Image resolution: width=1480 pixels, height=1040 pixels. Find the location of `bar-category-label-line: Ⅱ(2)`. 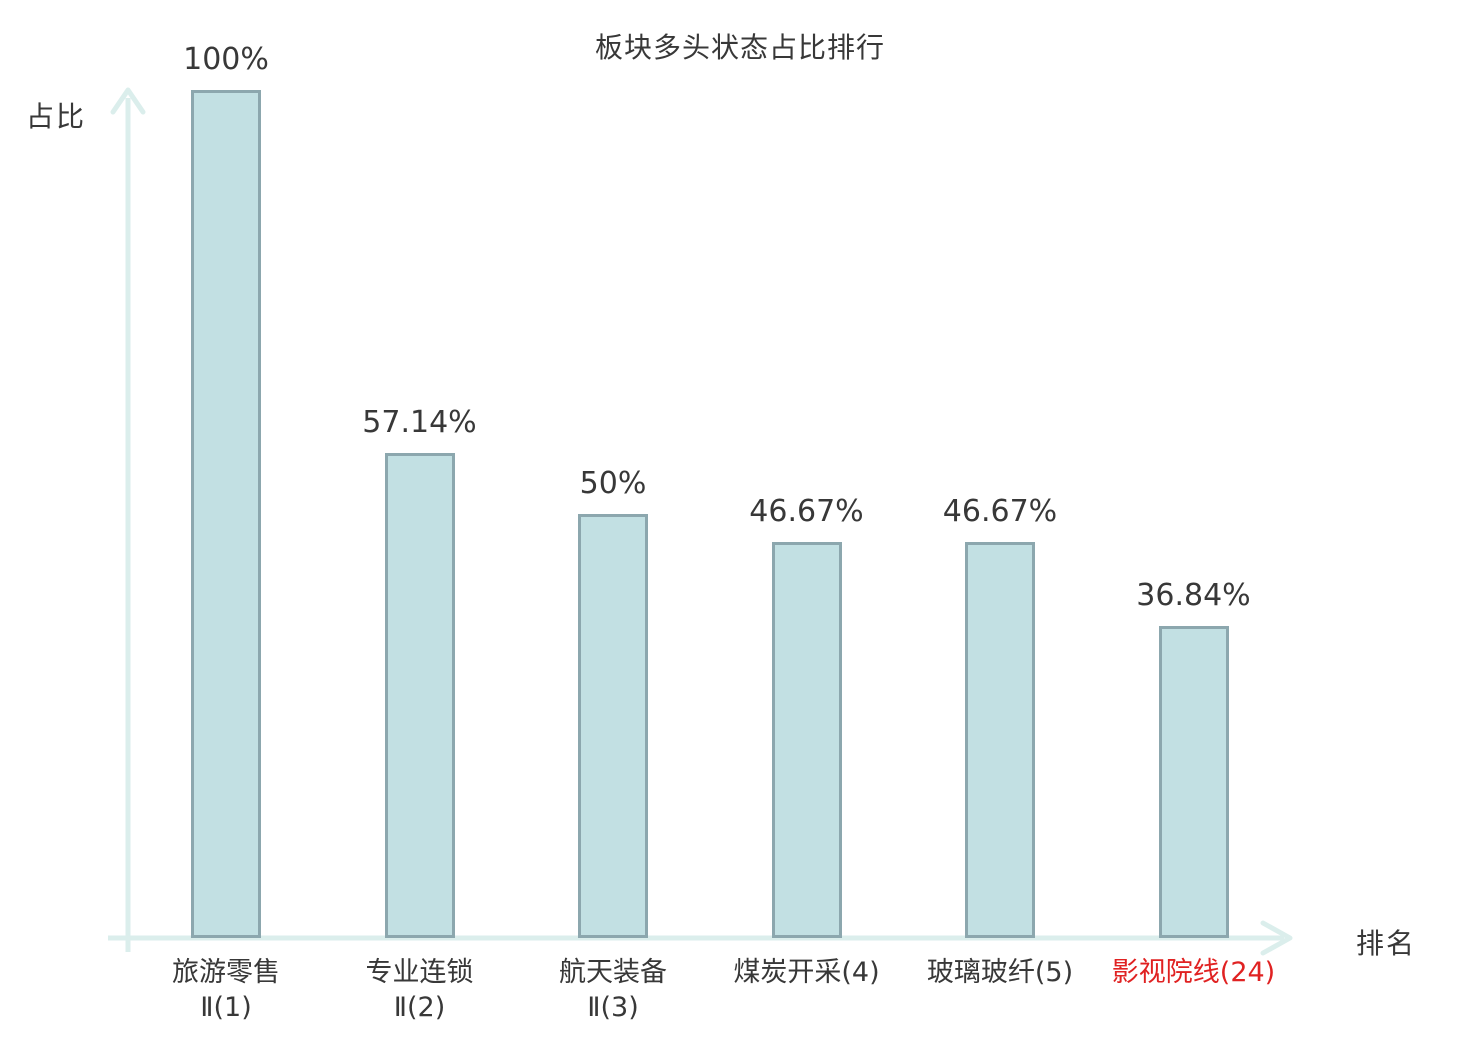

bar-category-label-line: Ⅱ(2) is located at coordinates (419, 1007).